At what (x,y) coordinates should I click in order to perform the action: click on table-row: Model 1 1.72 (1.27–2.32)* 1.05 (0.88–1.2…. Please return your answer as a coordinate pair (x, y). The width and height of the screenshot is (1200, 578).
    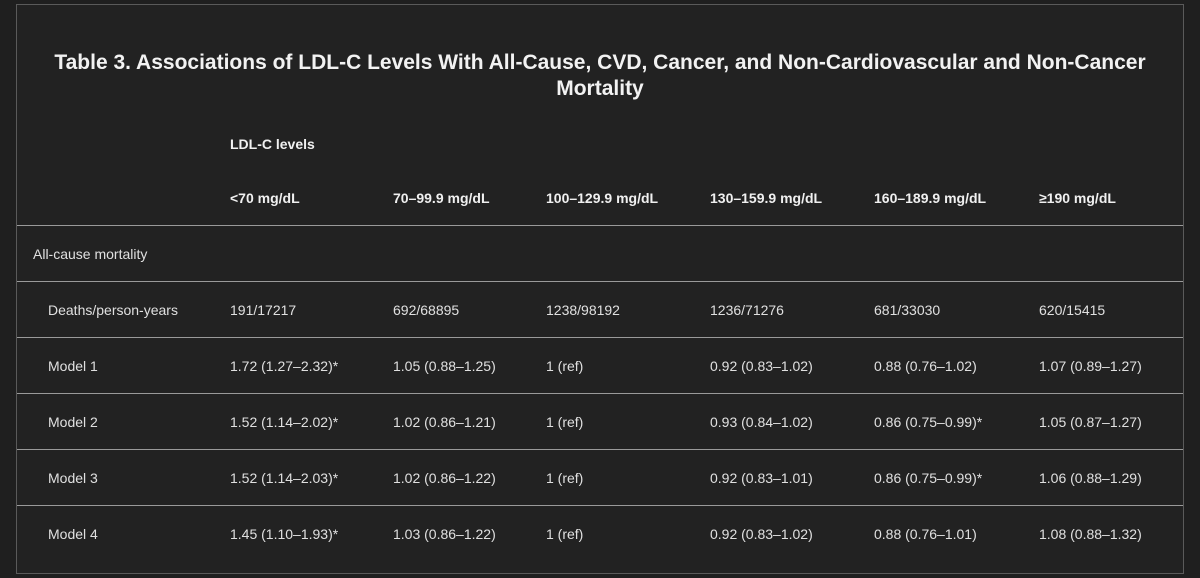
    Looking at the image, I should click on (600, 365).